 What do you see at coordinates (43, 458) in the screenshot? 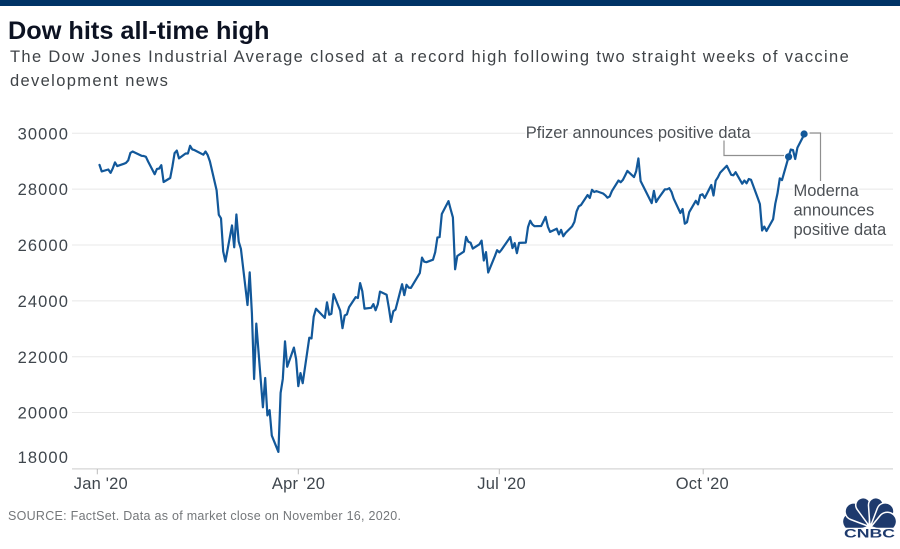
I see `svg-text: 18000` at bounding box center [43, 458].